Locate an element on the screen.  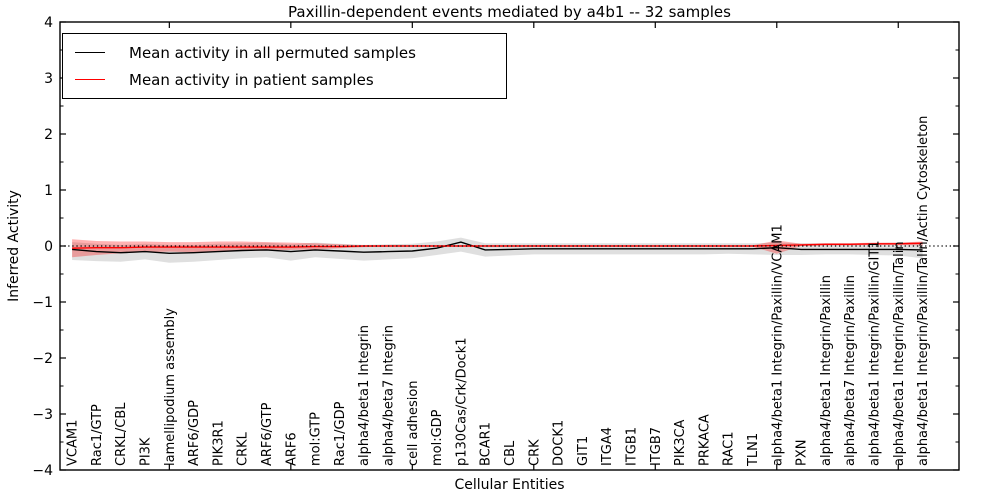
y-tick-label: 0 is located at coordinates (48, 247).